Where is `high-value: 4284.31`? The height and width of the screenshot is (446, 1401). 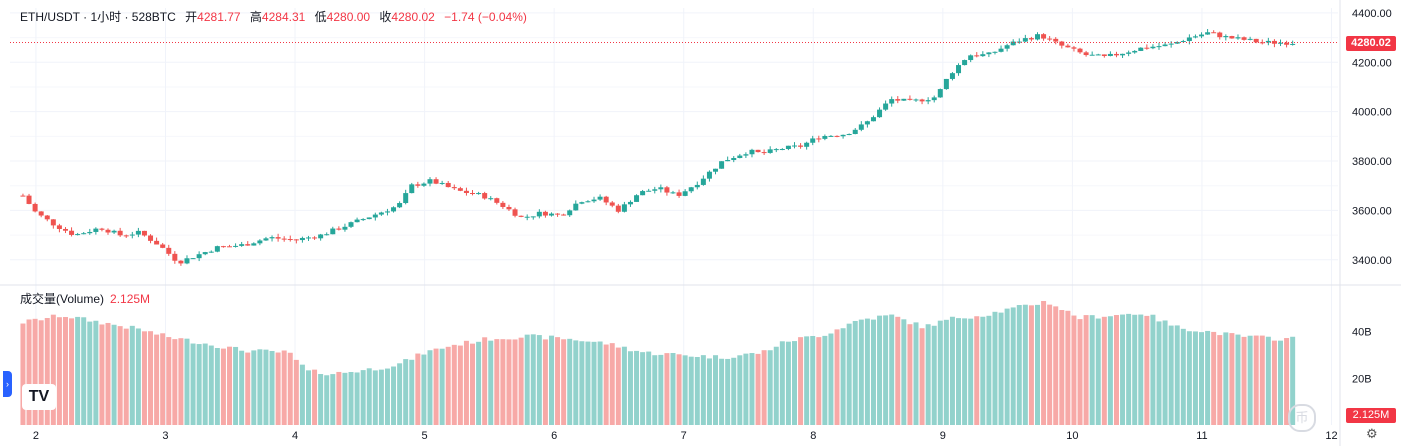
high-value: 4284.31 is located at coordinates (283, 17).